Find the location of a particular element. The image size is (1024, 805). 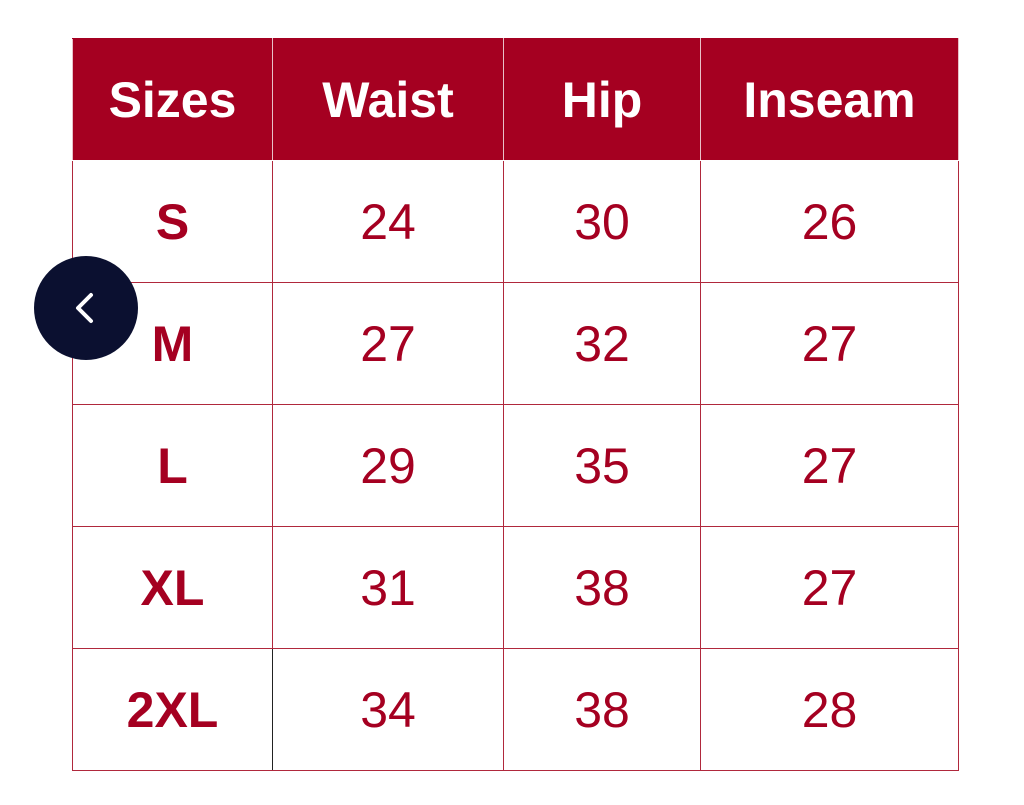

size-cell: XL is located at coordinates (172, 587).